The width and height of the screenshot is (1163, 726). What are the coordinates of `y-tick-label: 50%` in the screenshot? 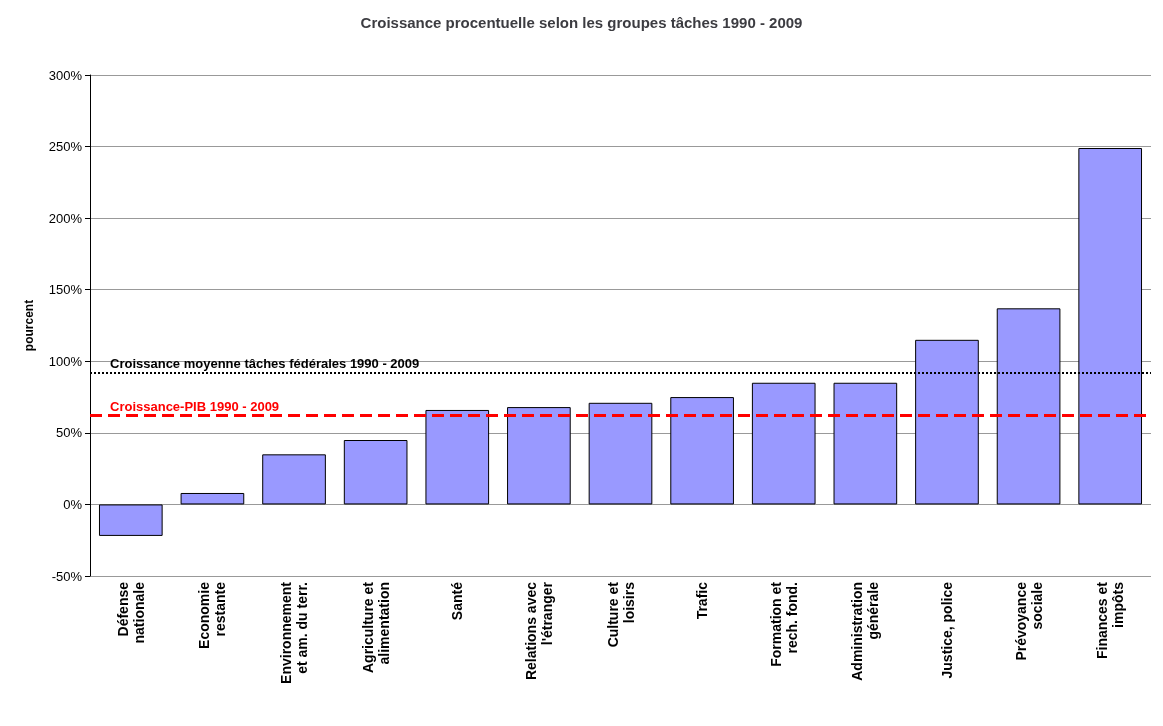 It's located at (69, 433).